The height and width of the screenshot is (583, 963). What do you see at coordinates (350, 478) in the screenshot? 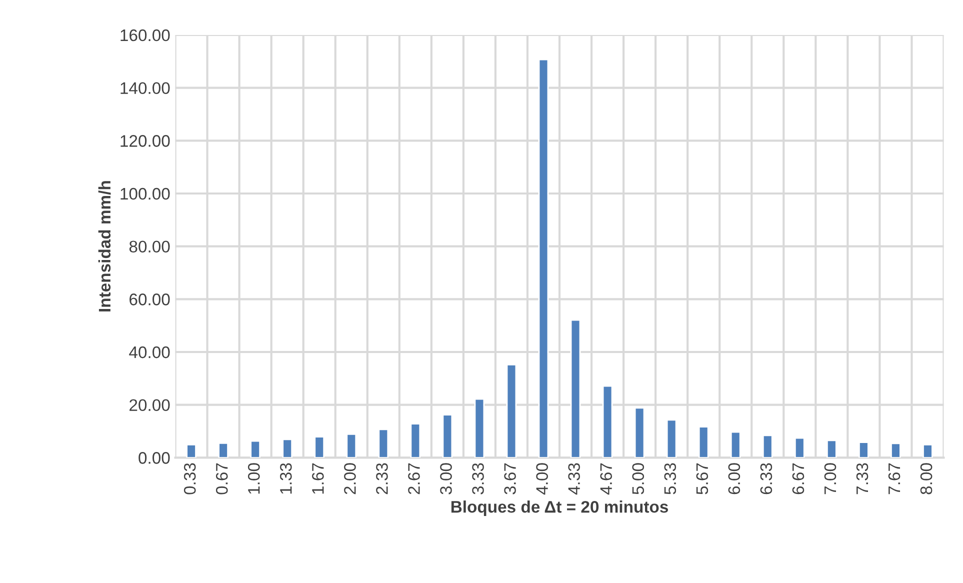
I see `x-tick-label: 2.00` at bounding box center [350, 478].